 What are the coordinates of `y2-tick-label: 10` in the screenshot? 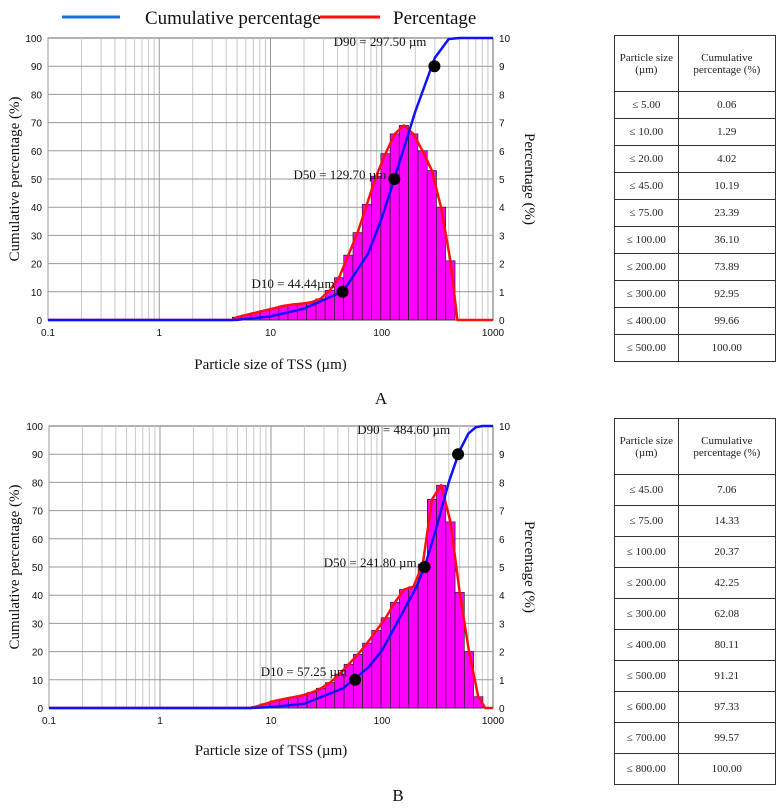 It's located at (505, 427).